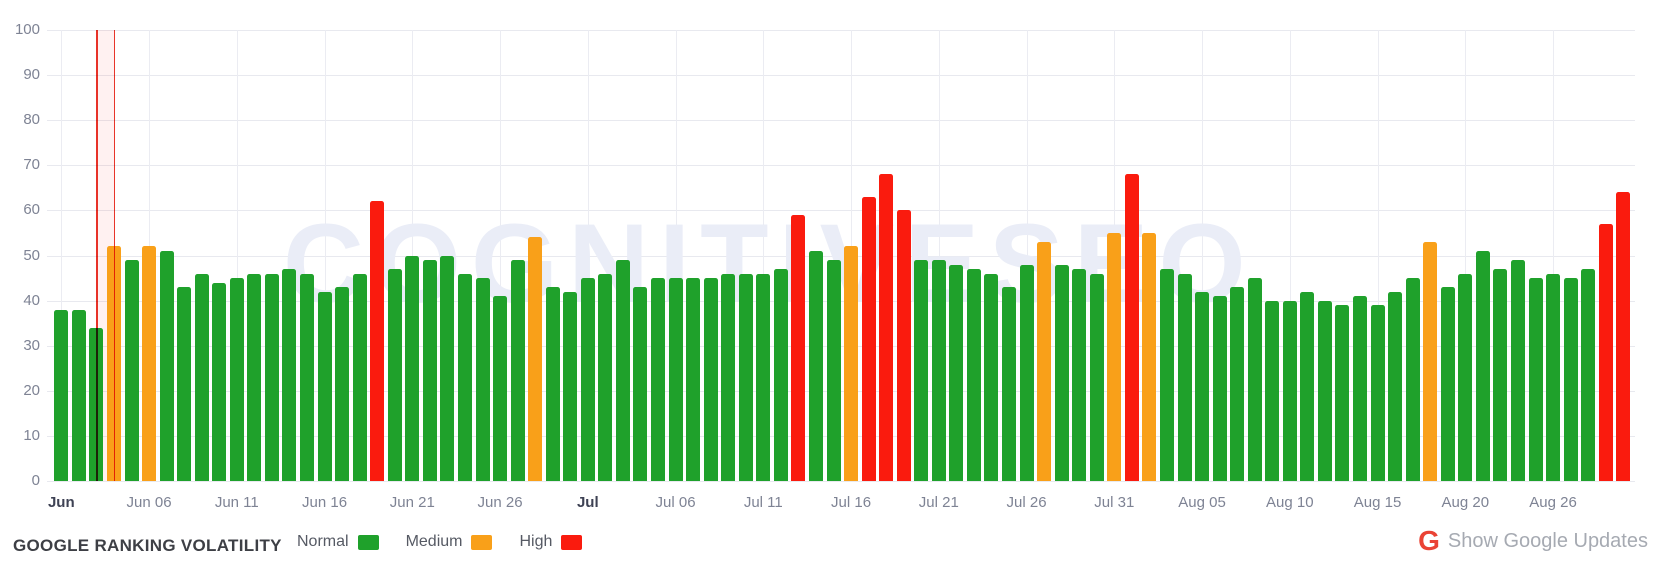 The height and width of the screenshot is (571, 1660). I want to click on show-google-updates-button: G Show Google Updates, so click(1533, 541).